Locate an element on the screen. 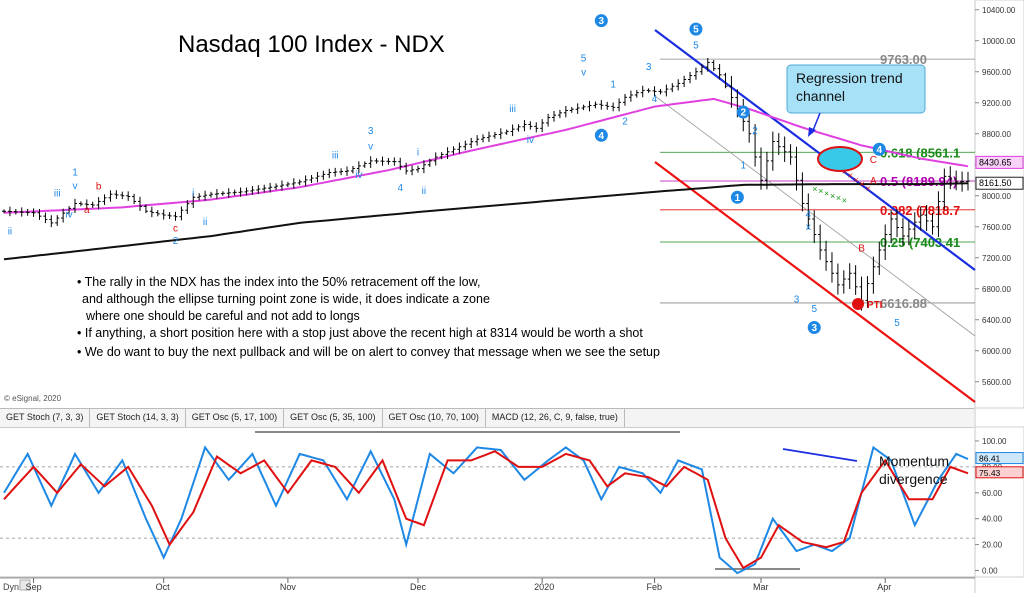 Image resolution: width=1024 pixels, height=598 pixels. price-tick-label: 7600.00 is located at coordinates (996, 227).